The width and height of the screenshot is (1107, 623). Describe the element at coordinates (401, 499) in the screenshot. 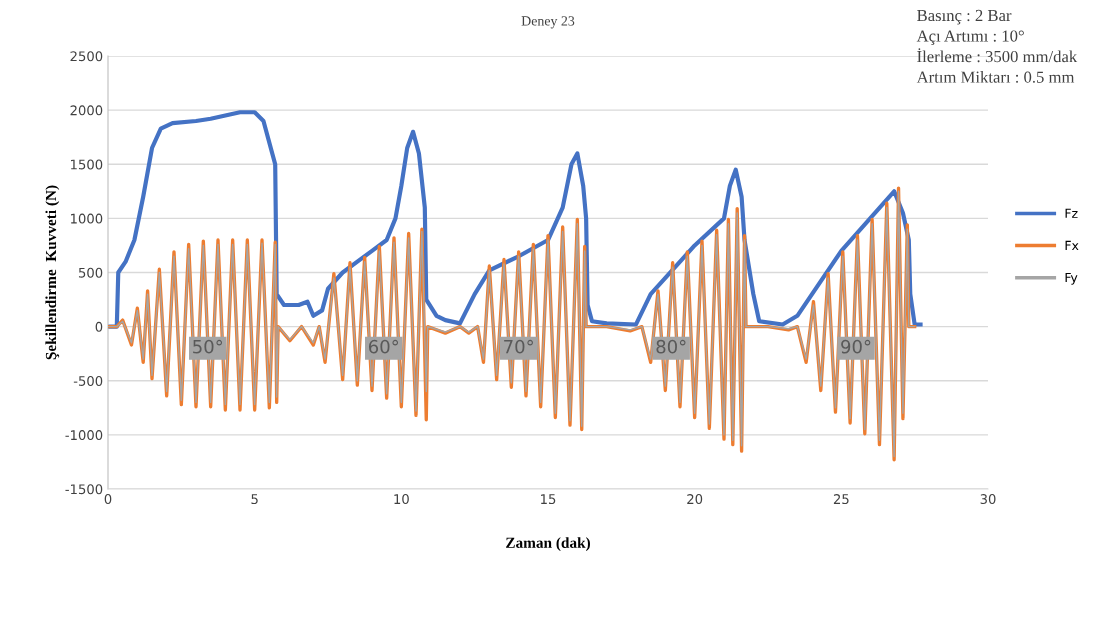

I see `x-tick-label: 10` at that location.